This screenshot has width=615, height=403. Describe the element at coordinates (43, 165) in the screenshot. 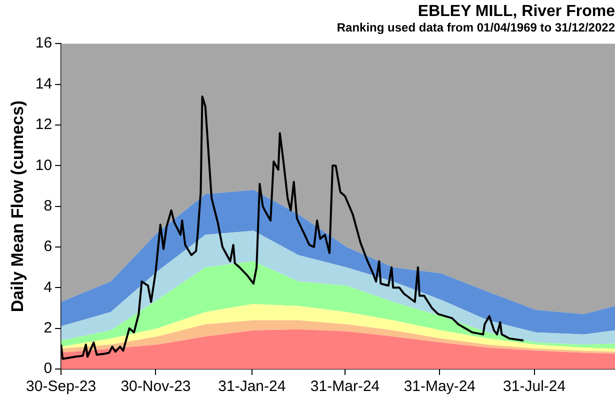

I see `y-tick-label: 10` at that location.